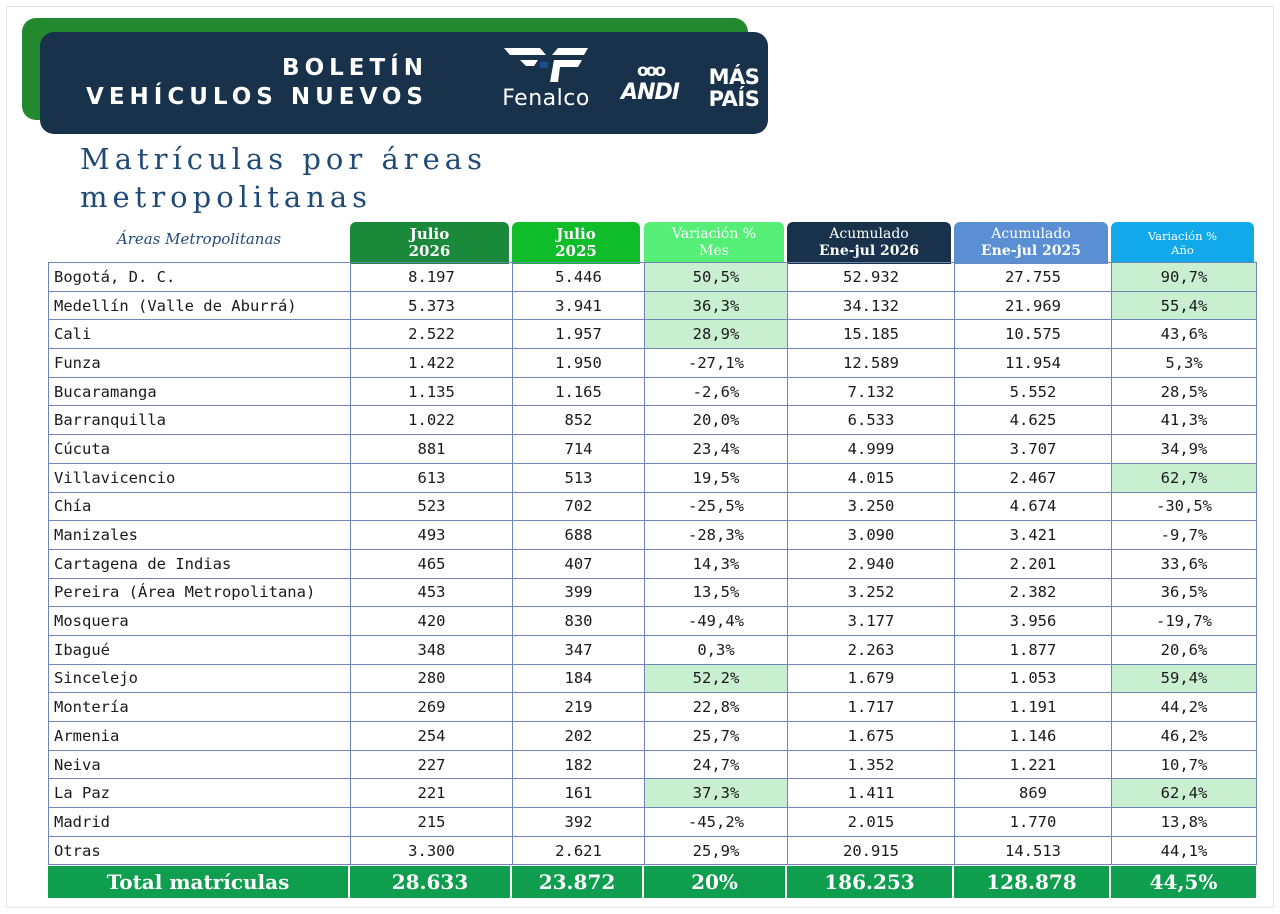 The height and width of the screenshot is (914, 1280). I want to click on table-row: Mosquera 420 830 -49,4% 3.177 3.956 -19,7%, so click(652, 621).